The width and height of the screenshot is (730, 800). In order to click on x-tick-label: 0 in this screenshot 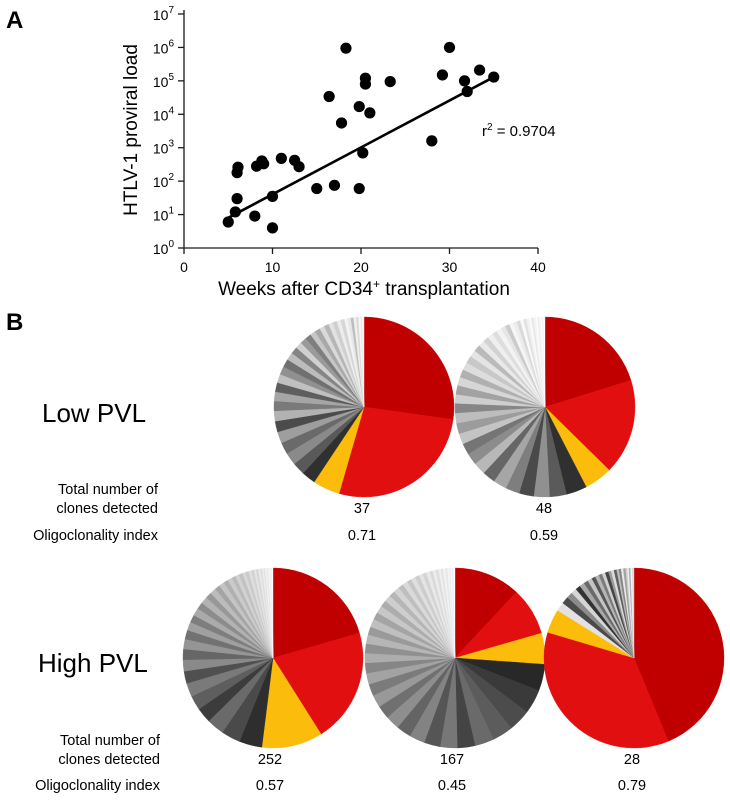, I will do `click(184, 267)`.